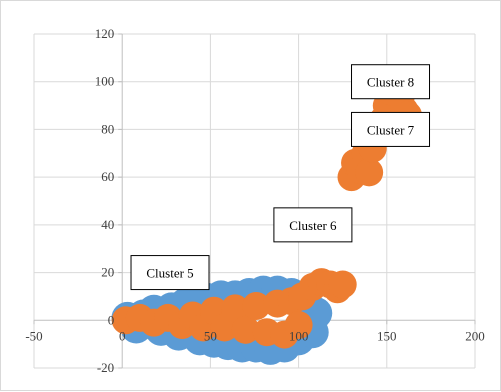 The height and width of the screenshot is (392, 501). I want to click on annotation-7: Cluster 7, so click(391, 129).